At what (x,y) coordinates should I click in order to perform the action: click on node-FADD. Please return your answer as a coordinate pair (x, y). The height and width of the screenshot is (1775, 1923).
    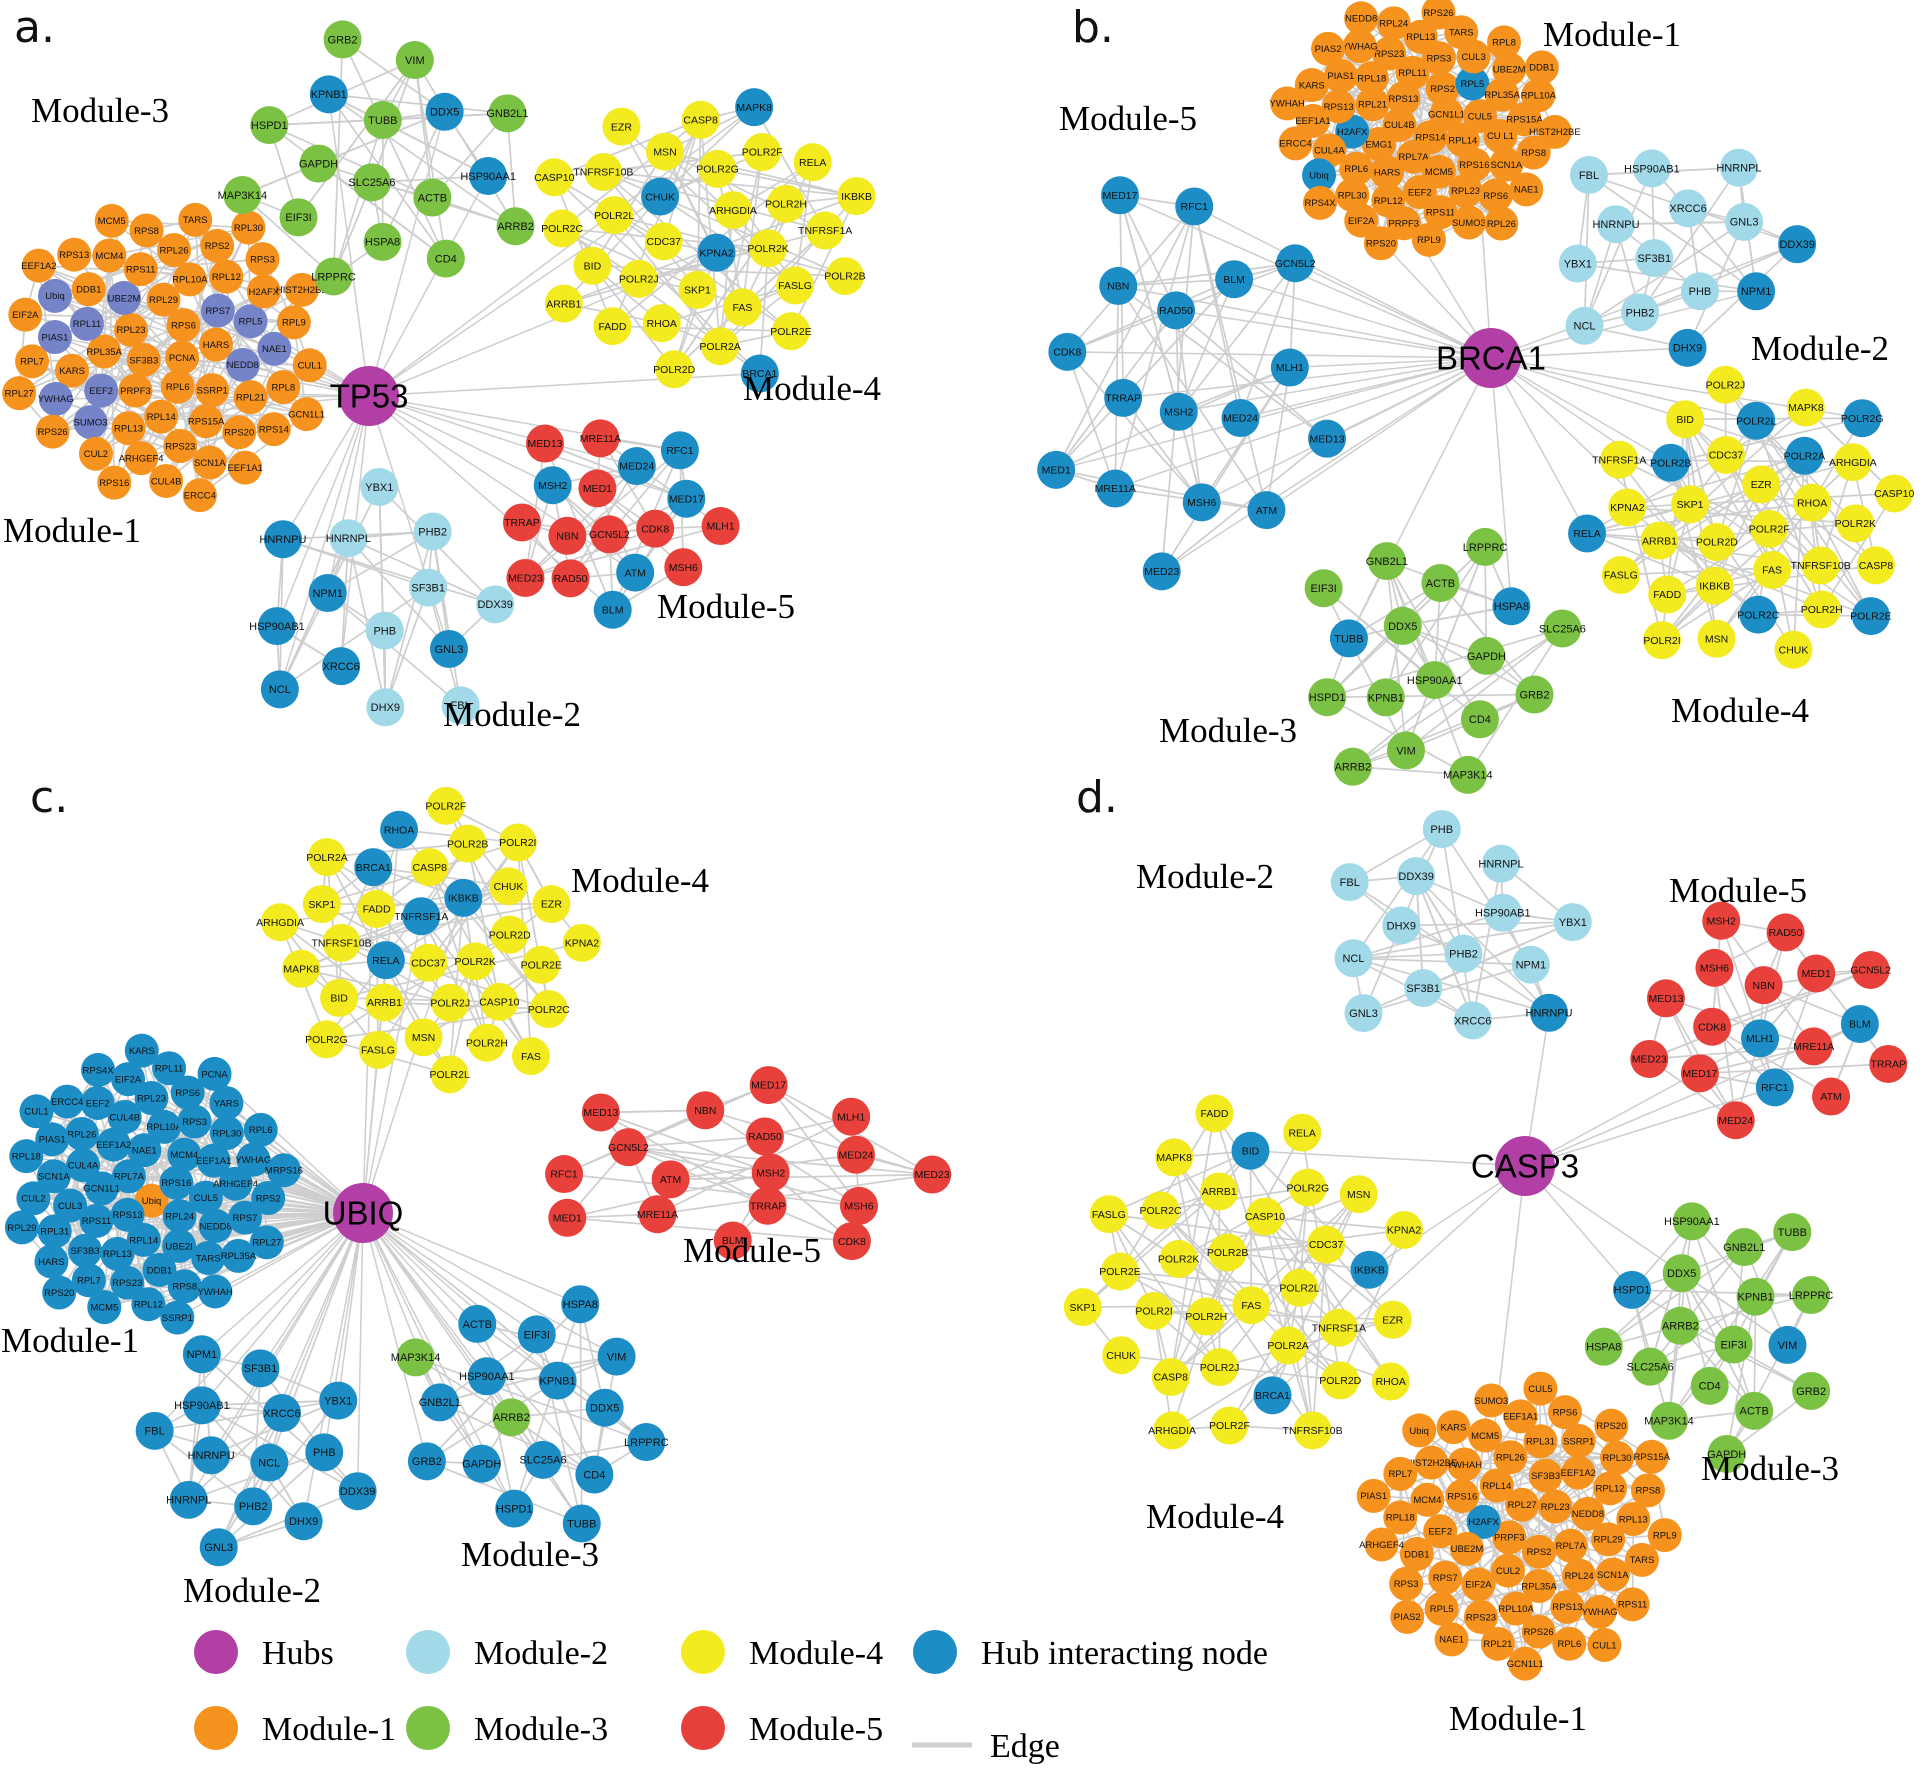
    Looking at the image, I should click on (376, 908).